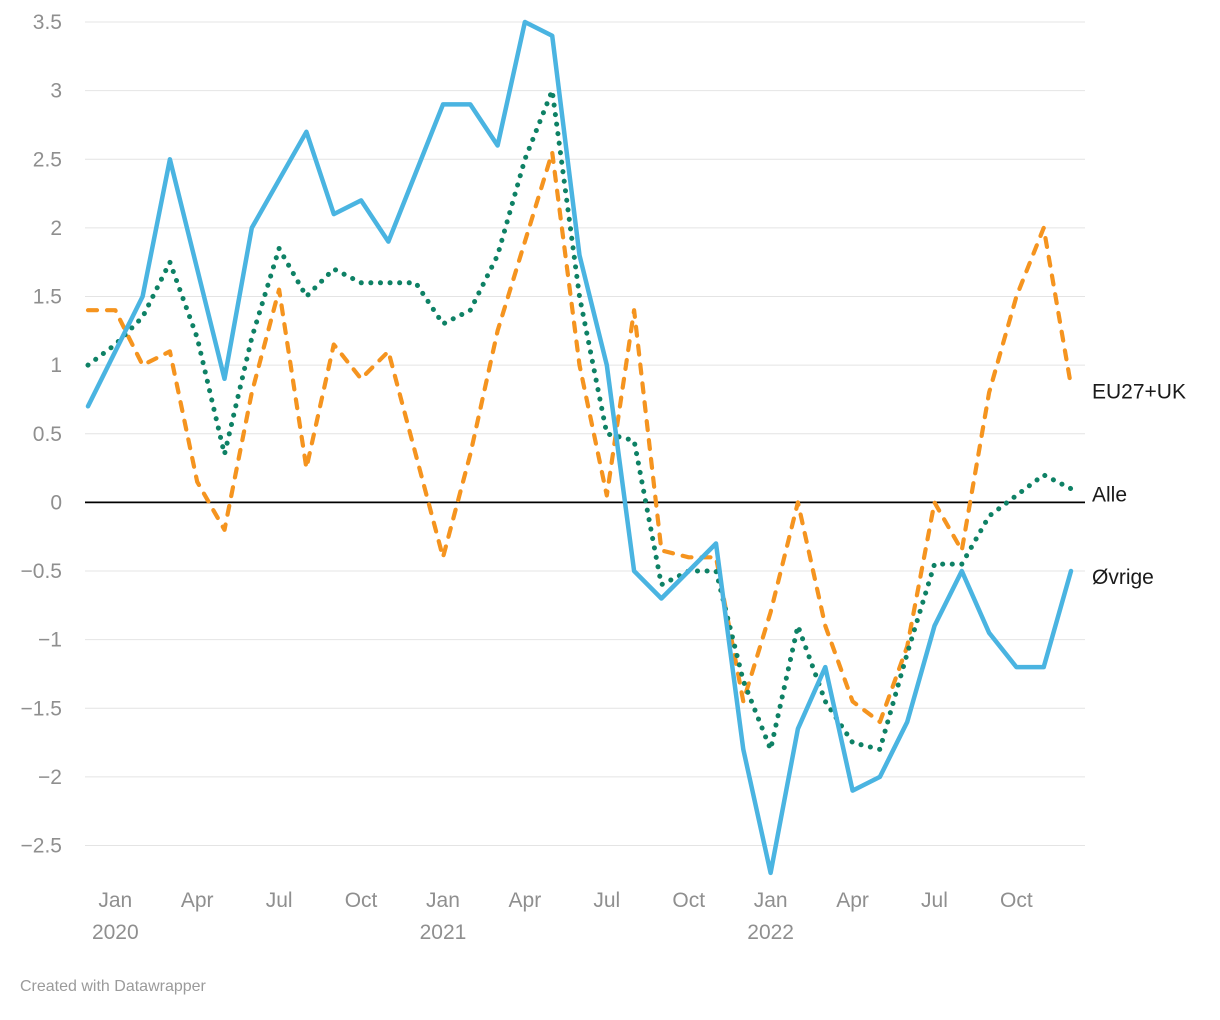 This screenshot has height=1020, width=1220. What do you see at coordinates (56, 91) in the screenshot?
I see `y-tick-label: 3` at bounding box center [56, 91].